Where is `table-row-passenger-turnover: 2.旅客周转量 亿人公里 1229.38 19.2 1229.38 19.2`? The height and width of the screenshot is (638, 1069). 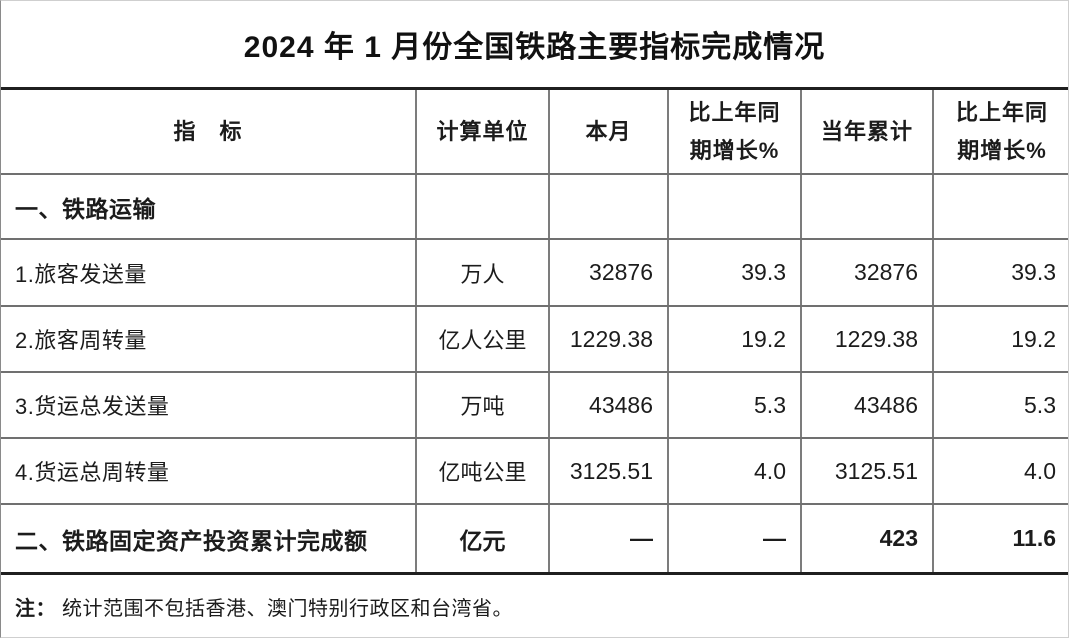 table-row-passenger-turnover: 2.旅客周转量 亿人公里 1229.38 19.2 1229.38 19.2 is located at coordinates (534, 340).